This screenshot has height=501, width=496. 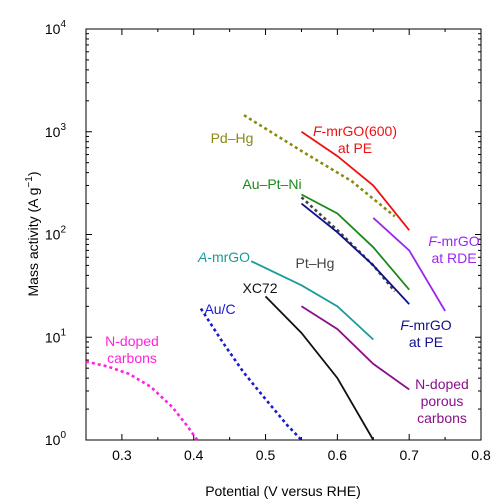 What do you see at coordinates (56, 28) in the screenshot?
I see `y-tick-label: 10⁴` at bounding box center [56, 28].